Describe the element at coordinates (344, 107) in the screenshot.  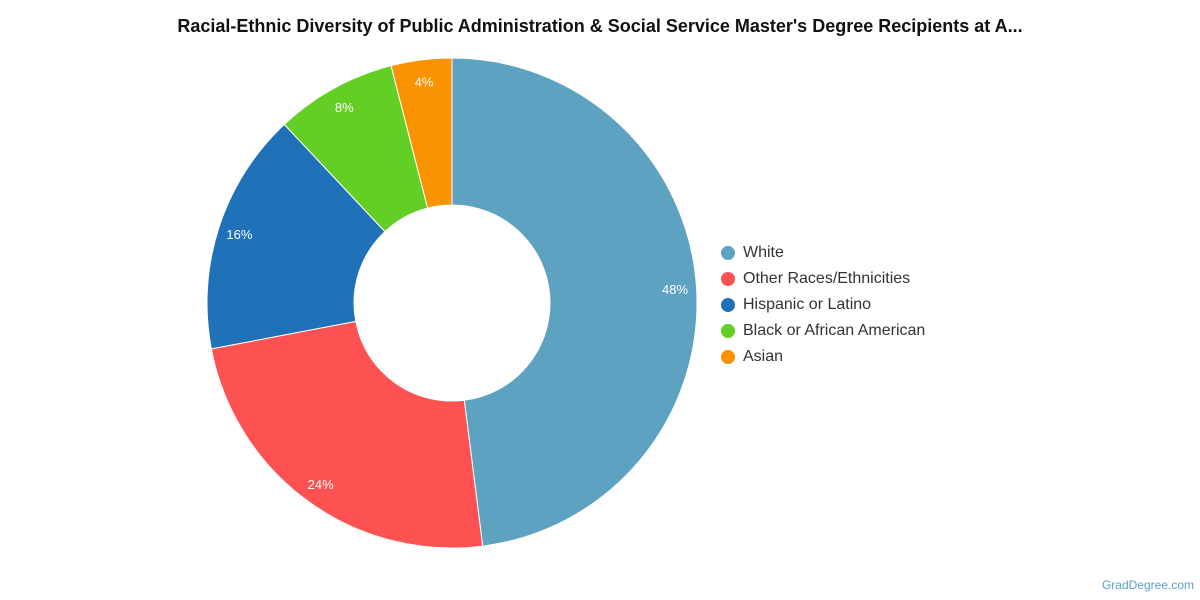
I see `slice-label: 8%` at that location.